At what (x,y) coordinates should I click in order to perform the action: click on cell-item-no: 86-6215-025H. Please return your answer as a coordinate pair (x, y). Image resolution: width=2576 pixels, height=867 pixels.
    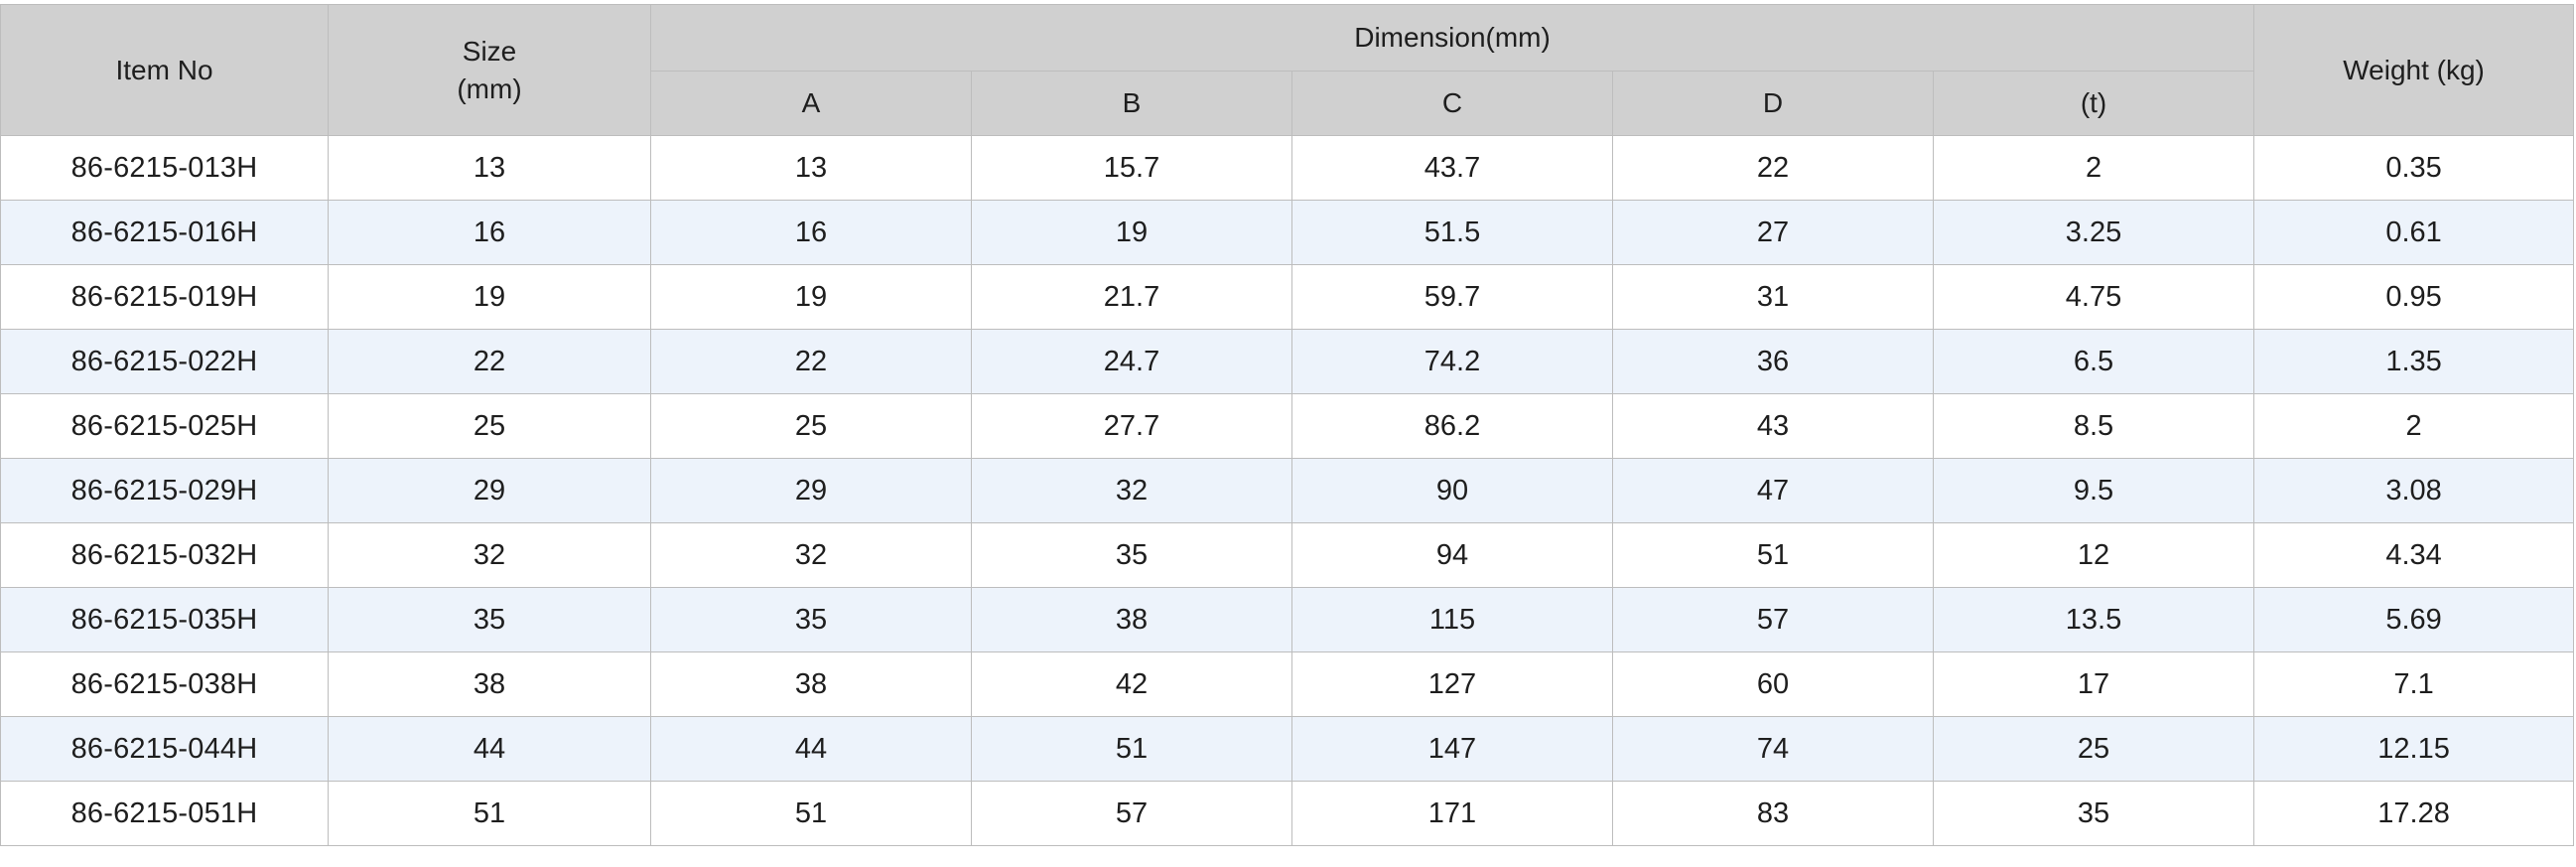
    Looking at the image, I should click on (164, 426).